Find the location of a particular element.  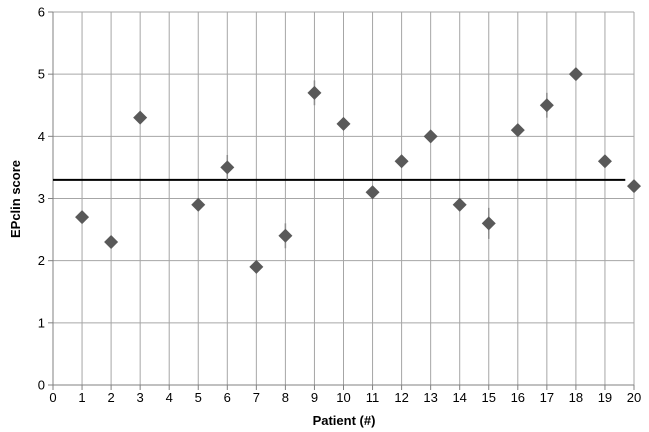

y-tick-label: 5 is located at coordinates (41, 74).